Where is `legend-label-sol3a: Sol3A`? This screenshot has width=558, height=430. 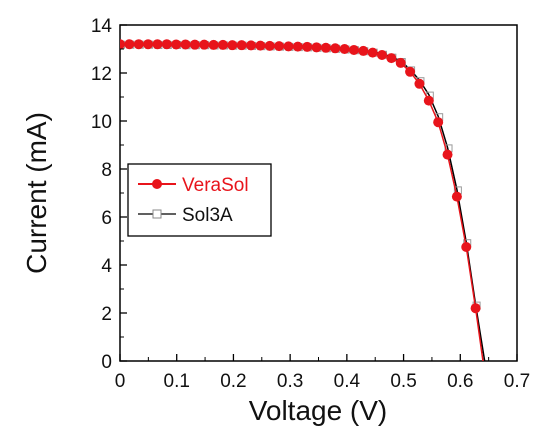
legend-label-sol3a: Sol3A is located at coordinates (207, 215).